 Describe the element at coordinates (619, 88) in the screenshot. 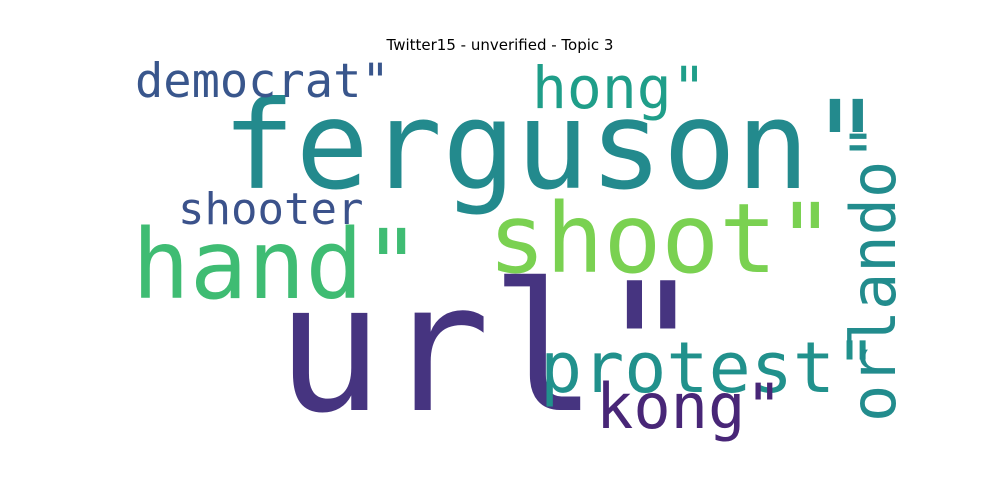

I see `word-hong: hong"` at that location.